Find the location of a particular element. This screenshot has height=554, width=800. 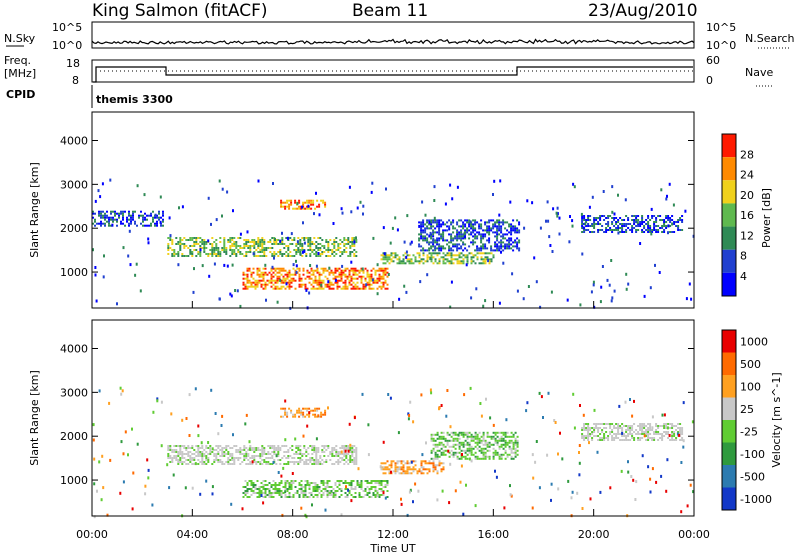

colorbar-tick-label: 28 is located at coordinates (747, 154).